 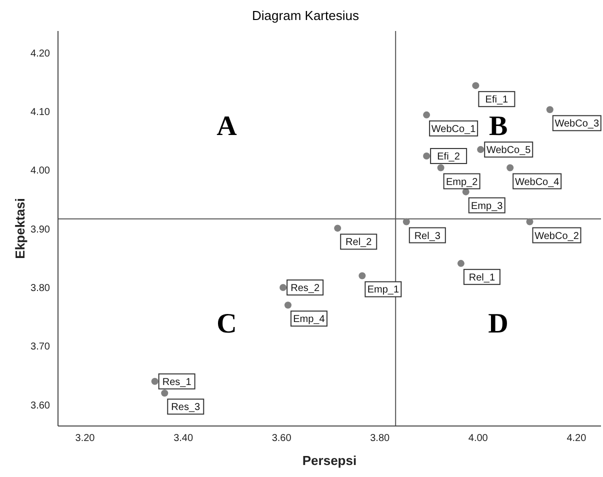 I want to click on y-tick-label: 3.60, so click(x=40, y=406).